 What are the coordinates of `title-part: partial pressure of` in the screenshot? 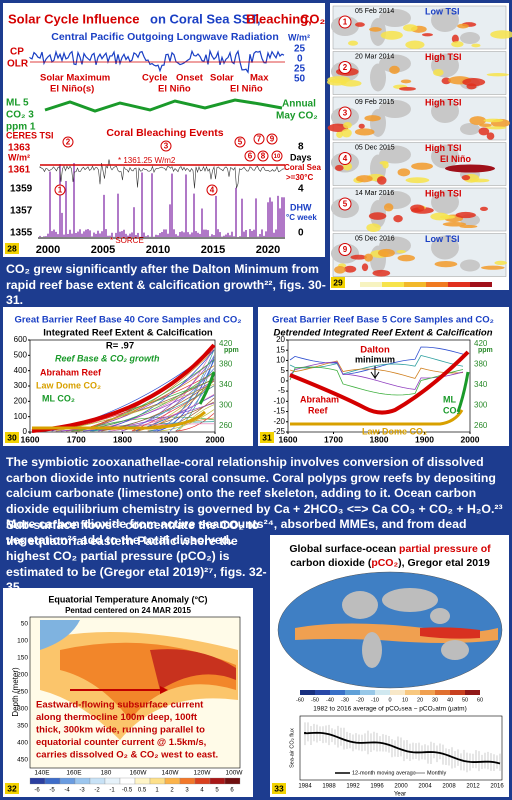 It's located at (445, 549).